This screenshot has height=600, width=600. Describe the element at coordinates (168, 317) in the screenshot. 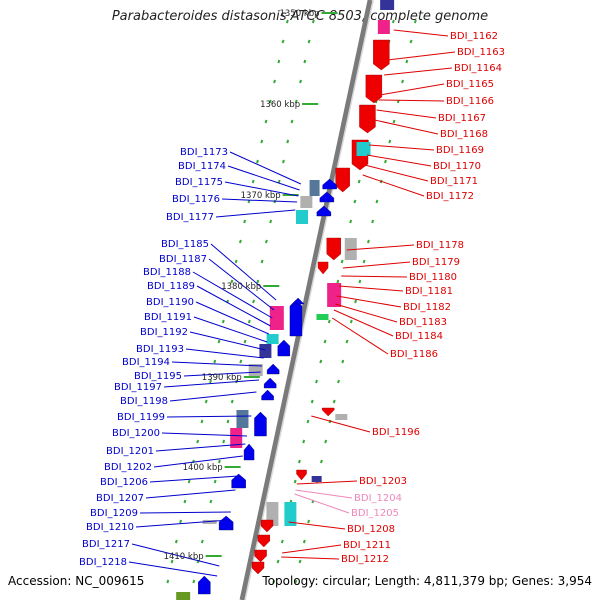

I see `forward-gene-label: BDI_1191` at that location.